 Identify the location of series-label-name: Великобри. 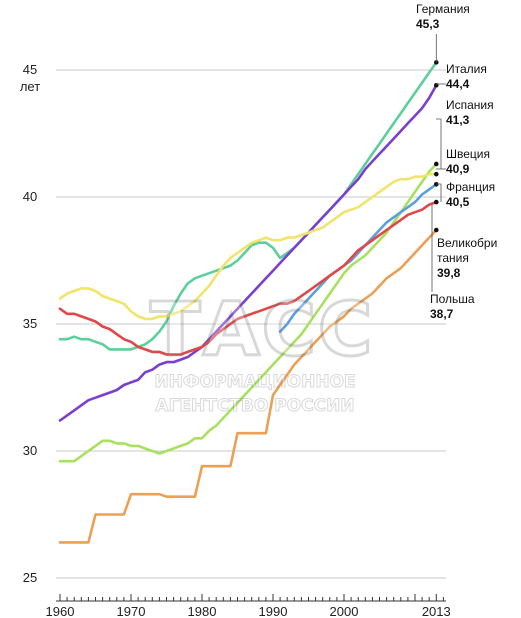
(467, 243).